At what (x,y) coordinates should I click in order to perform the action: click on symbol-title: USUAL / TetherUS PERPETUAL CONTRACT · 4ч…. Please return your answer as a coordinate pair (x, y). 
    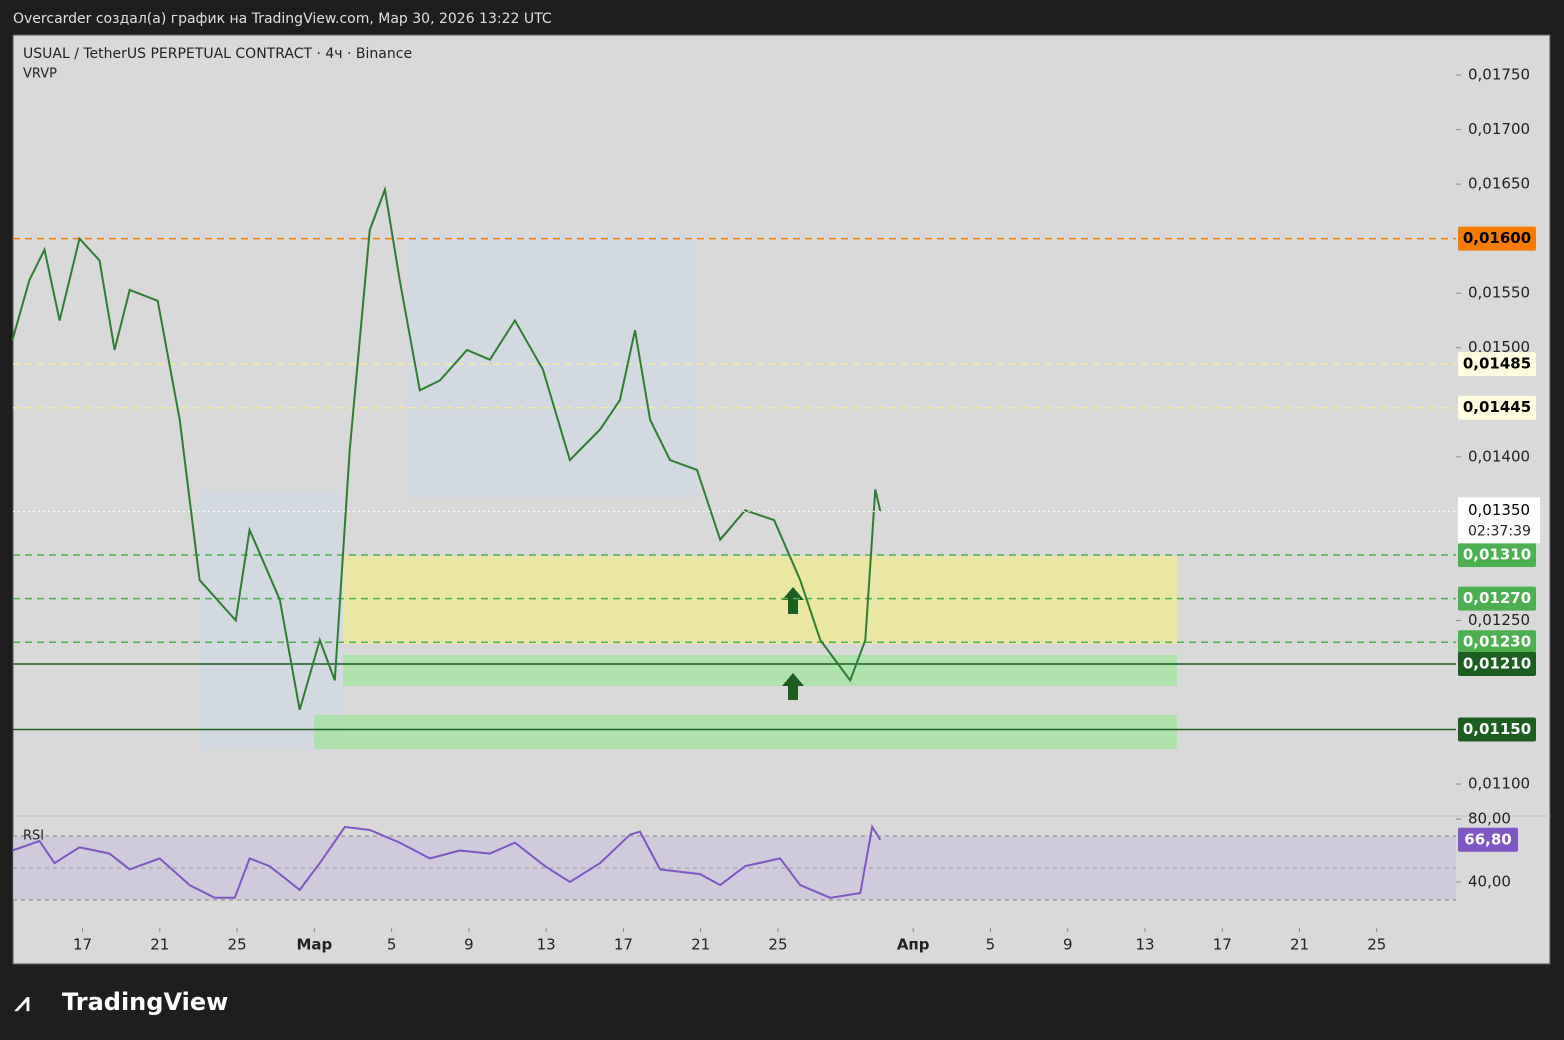
    Looking at the image, I should click on (217, 54).